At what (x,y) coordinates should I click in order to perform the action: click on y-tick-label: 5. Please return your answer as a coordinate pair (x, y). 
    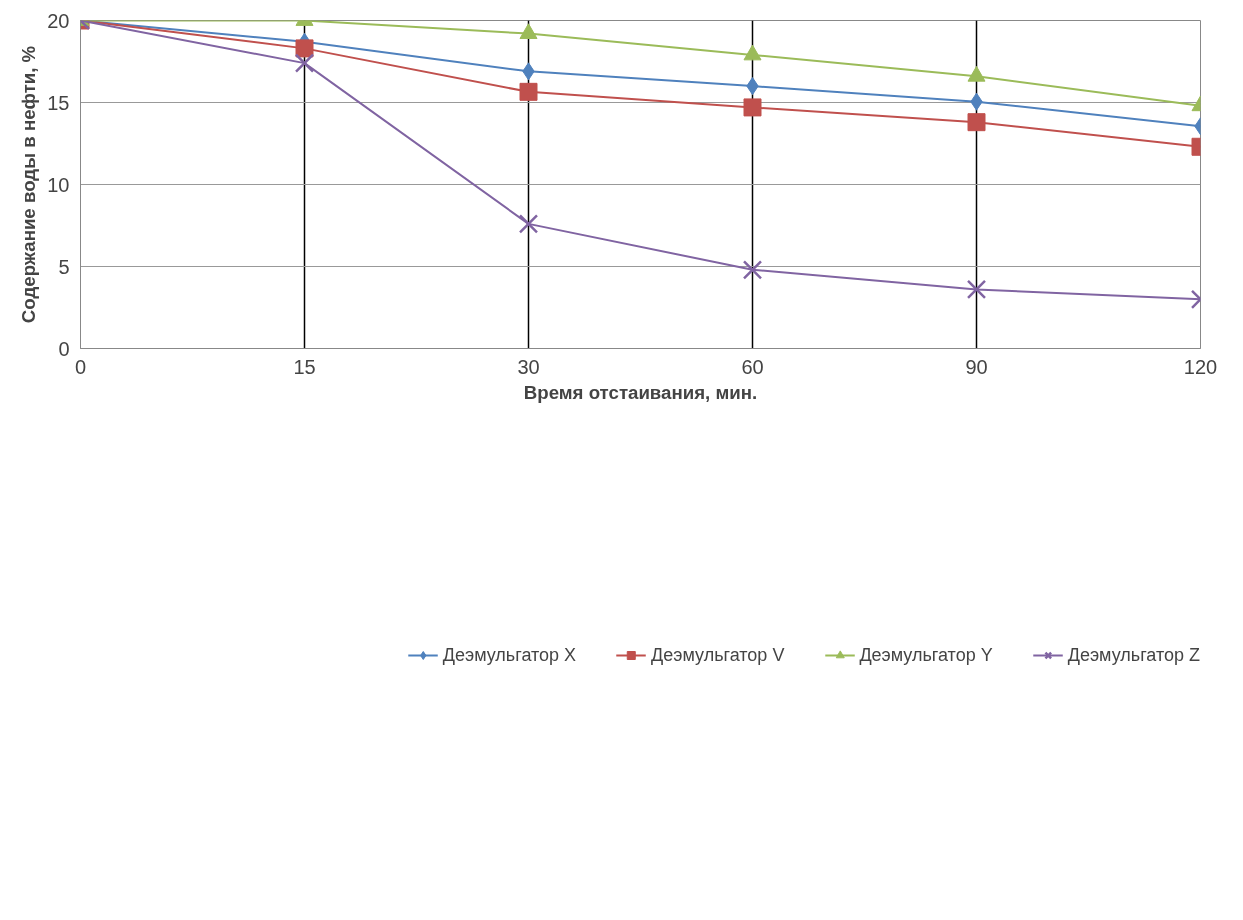
    Looking at the image, I should click on (64, 266).